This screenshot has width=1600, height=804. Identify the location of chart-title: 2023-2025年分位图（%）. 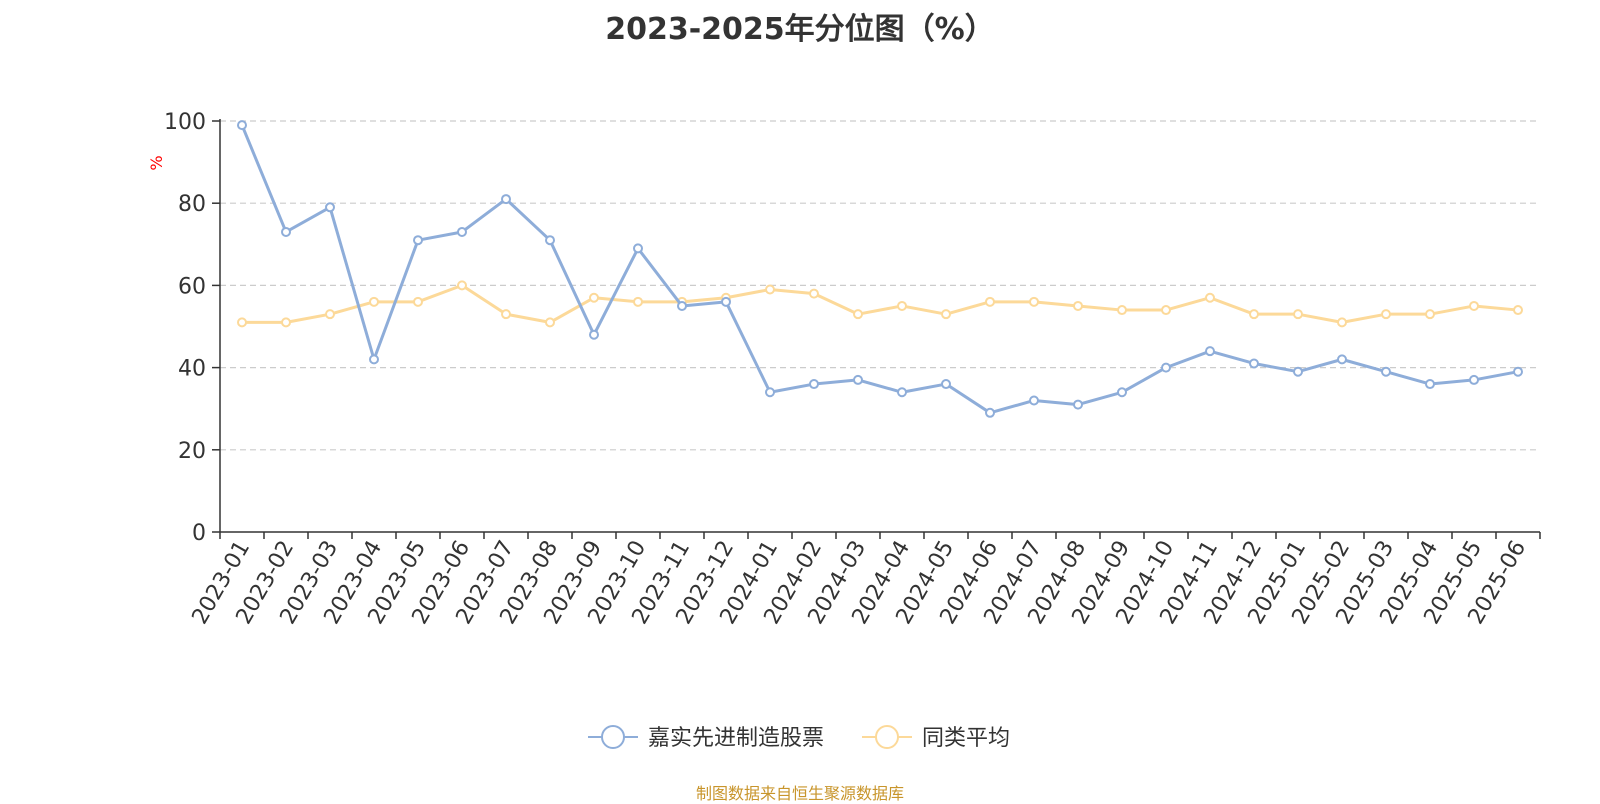
(800, 29).